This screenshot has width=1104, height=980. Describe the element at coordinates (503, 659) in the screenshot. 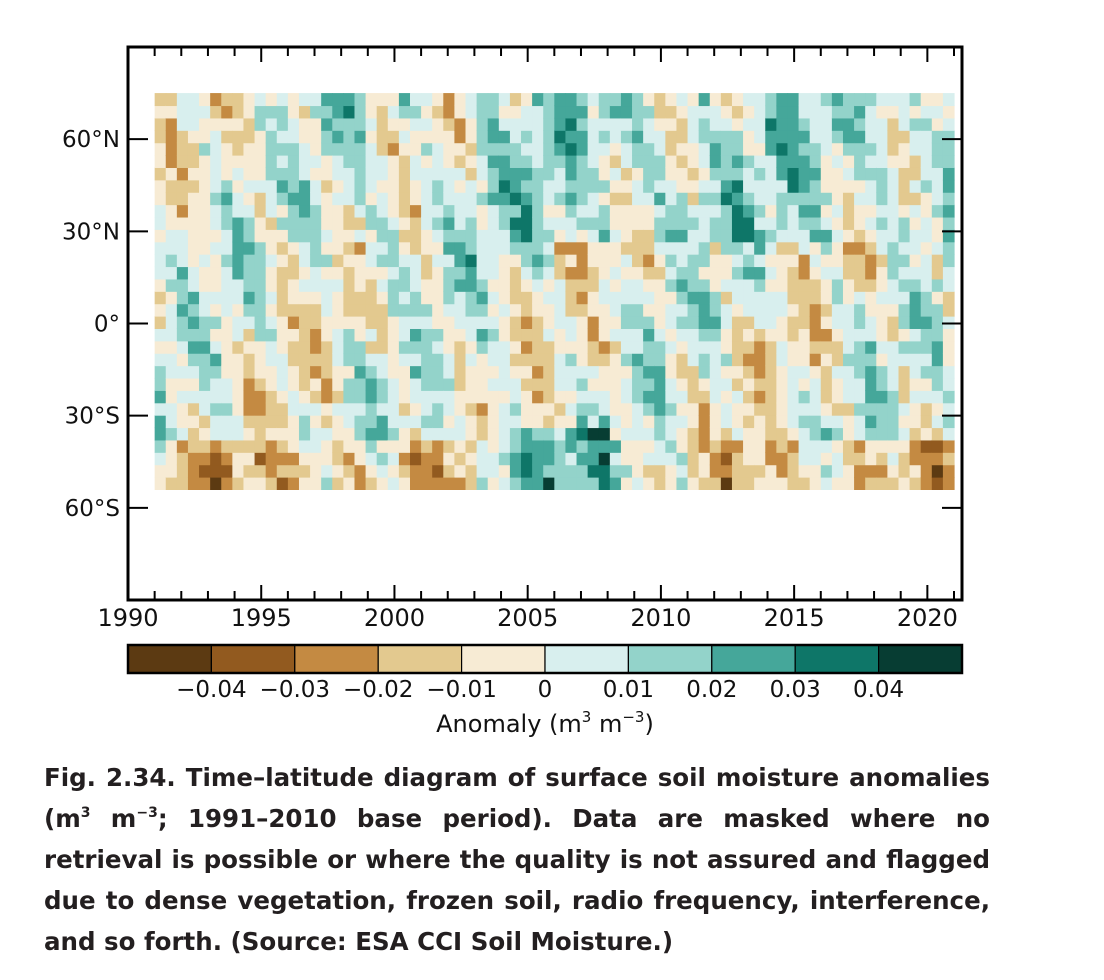

I see `colorbar-swatch` at that location.